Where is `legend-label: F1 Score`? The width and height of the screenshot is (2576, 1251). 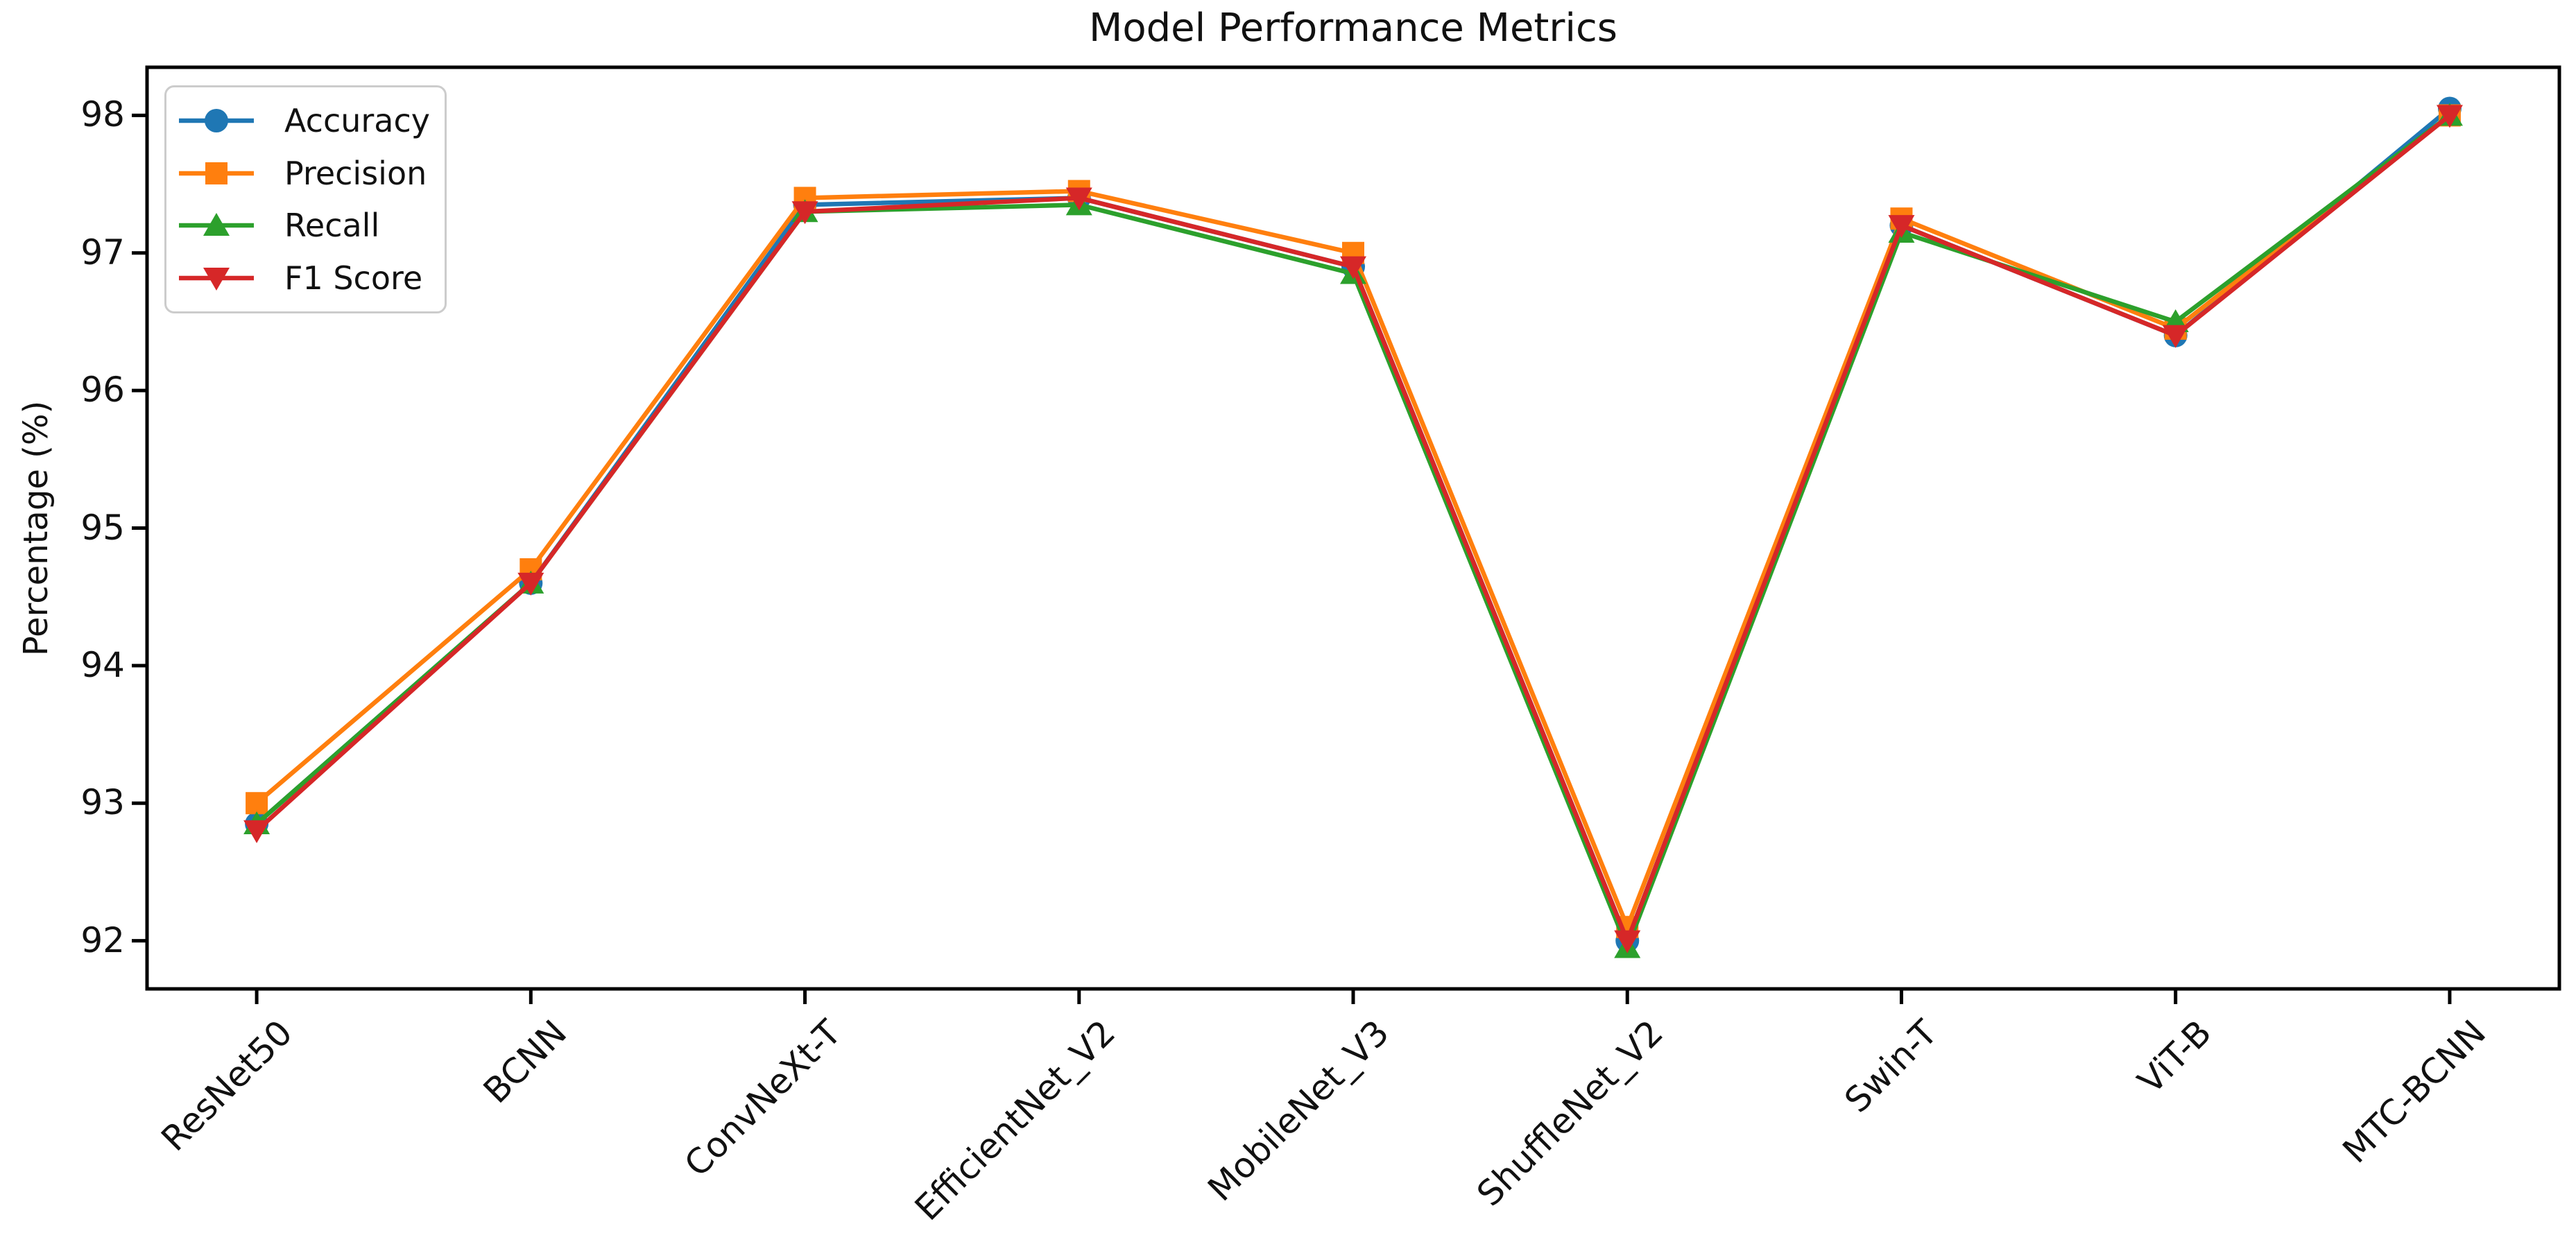
legend-label: F1 Score is located at coordinates (353, 278).